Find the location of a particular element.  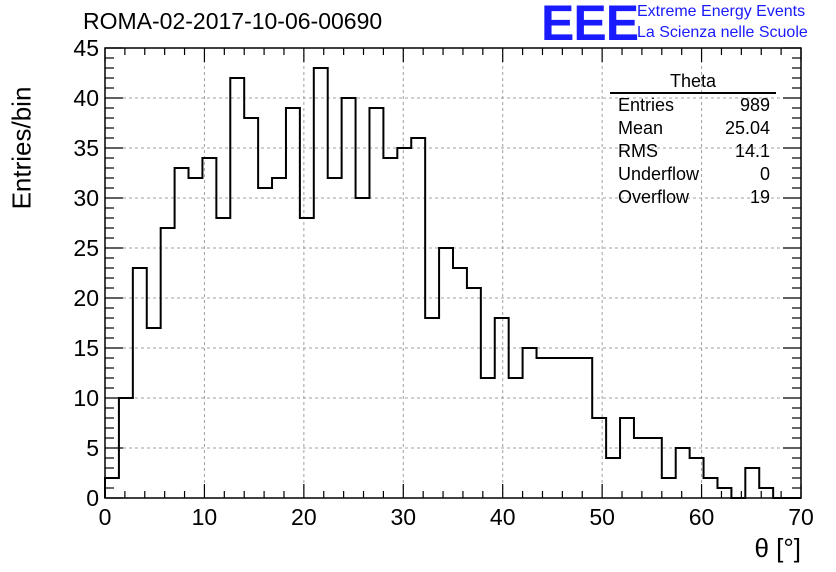

y-tick-label: 20 is located at coordinates (86, 298).